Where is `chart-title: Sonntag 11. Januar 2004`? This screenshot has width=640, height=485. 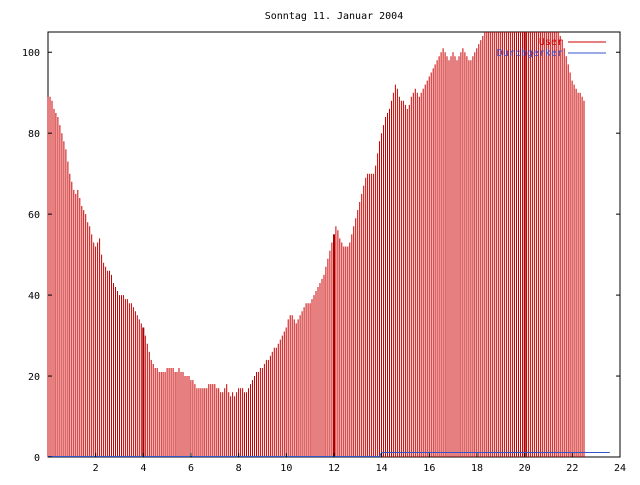
chart-title: Sonntag 11. Januar 2004 is located at coordinates (334, 16).